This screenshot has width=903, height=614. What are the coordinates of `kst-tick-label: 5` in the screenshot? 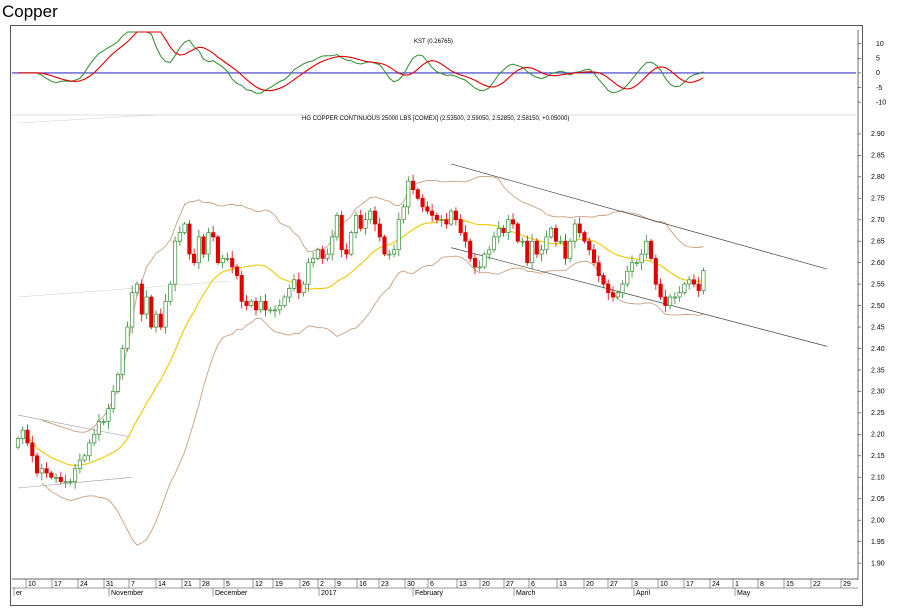 It's located at (878, 59).